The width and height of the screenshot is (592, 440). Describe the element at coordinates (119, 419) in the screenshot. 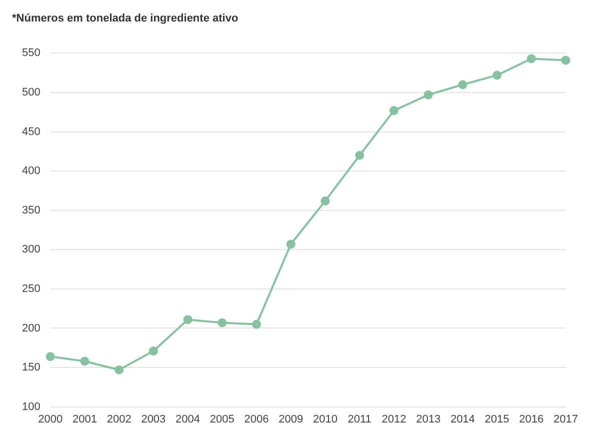

I see `x-tick-label: 2002` at that location.